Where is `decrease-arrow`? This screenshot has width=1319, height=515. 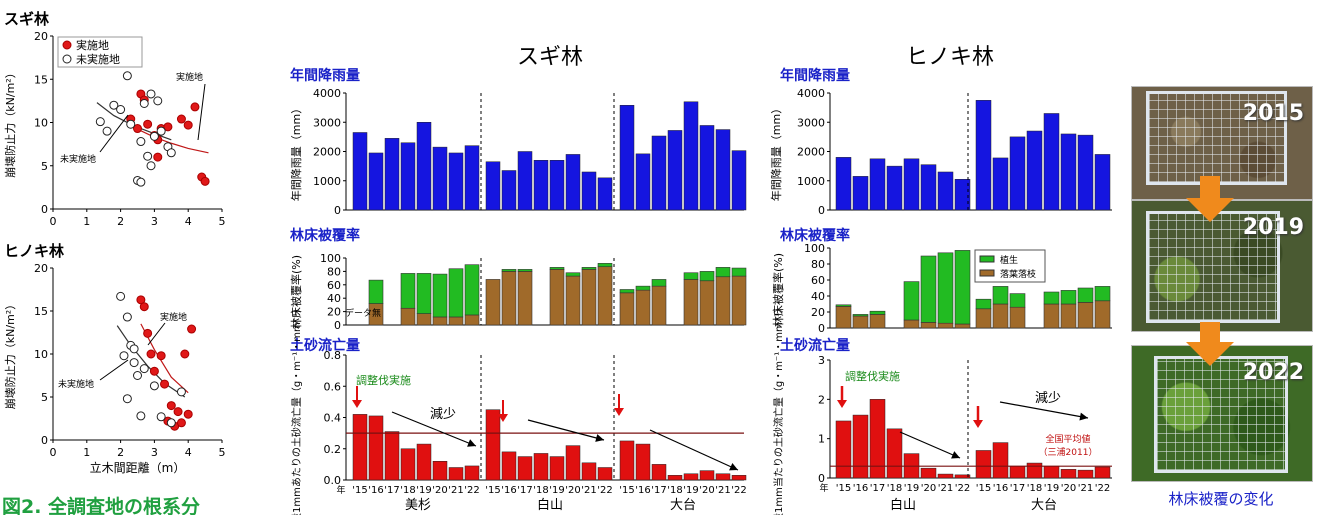
decrease-arrow is located at coordinates (930, 445).